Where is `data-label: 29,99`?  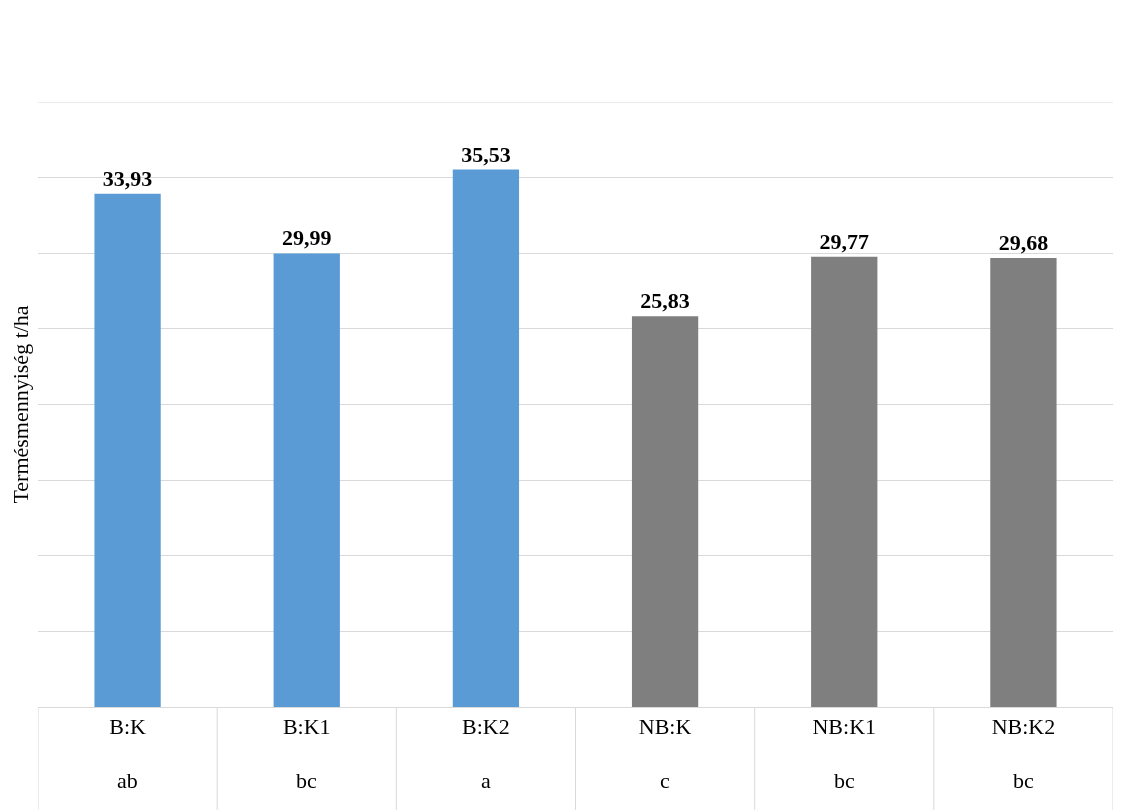 data-label: 29,99 is located at coordinates (307, 238).